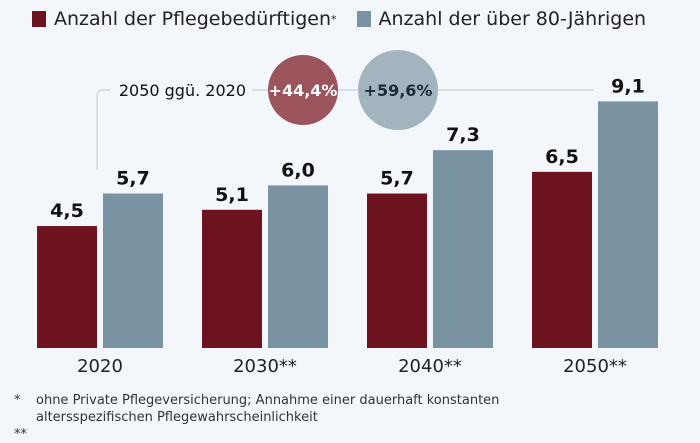 This screenshot has height=443, width=700. Describe the element at coordinates (20, 434) in the screenshot. I see `footnote-marker: **` at that location.